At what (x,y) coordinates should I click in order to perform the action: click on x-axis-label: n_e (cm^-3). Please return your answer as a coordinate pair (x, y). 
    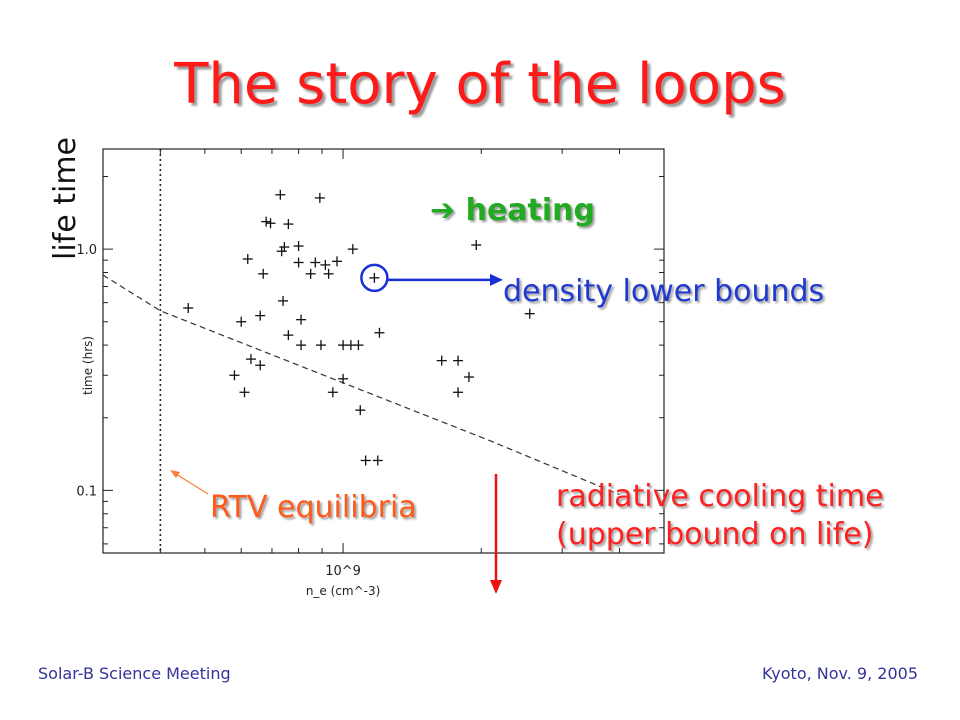
    Looking at the image, I should click on (343, 591).